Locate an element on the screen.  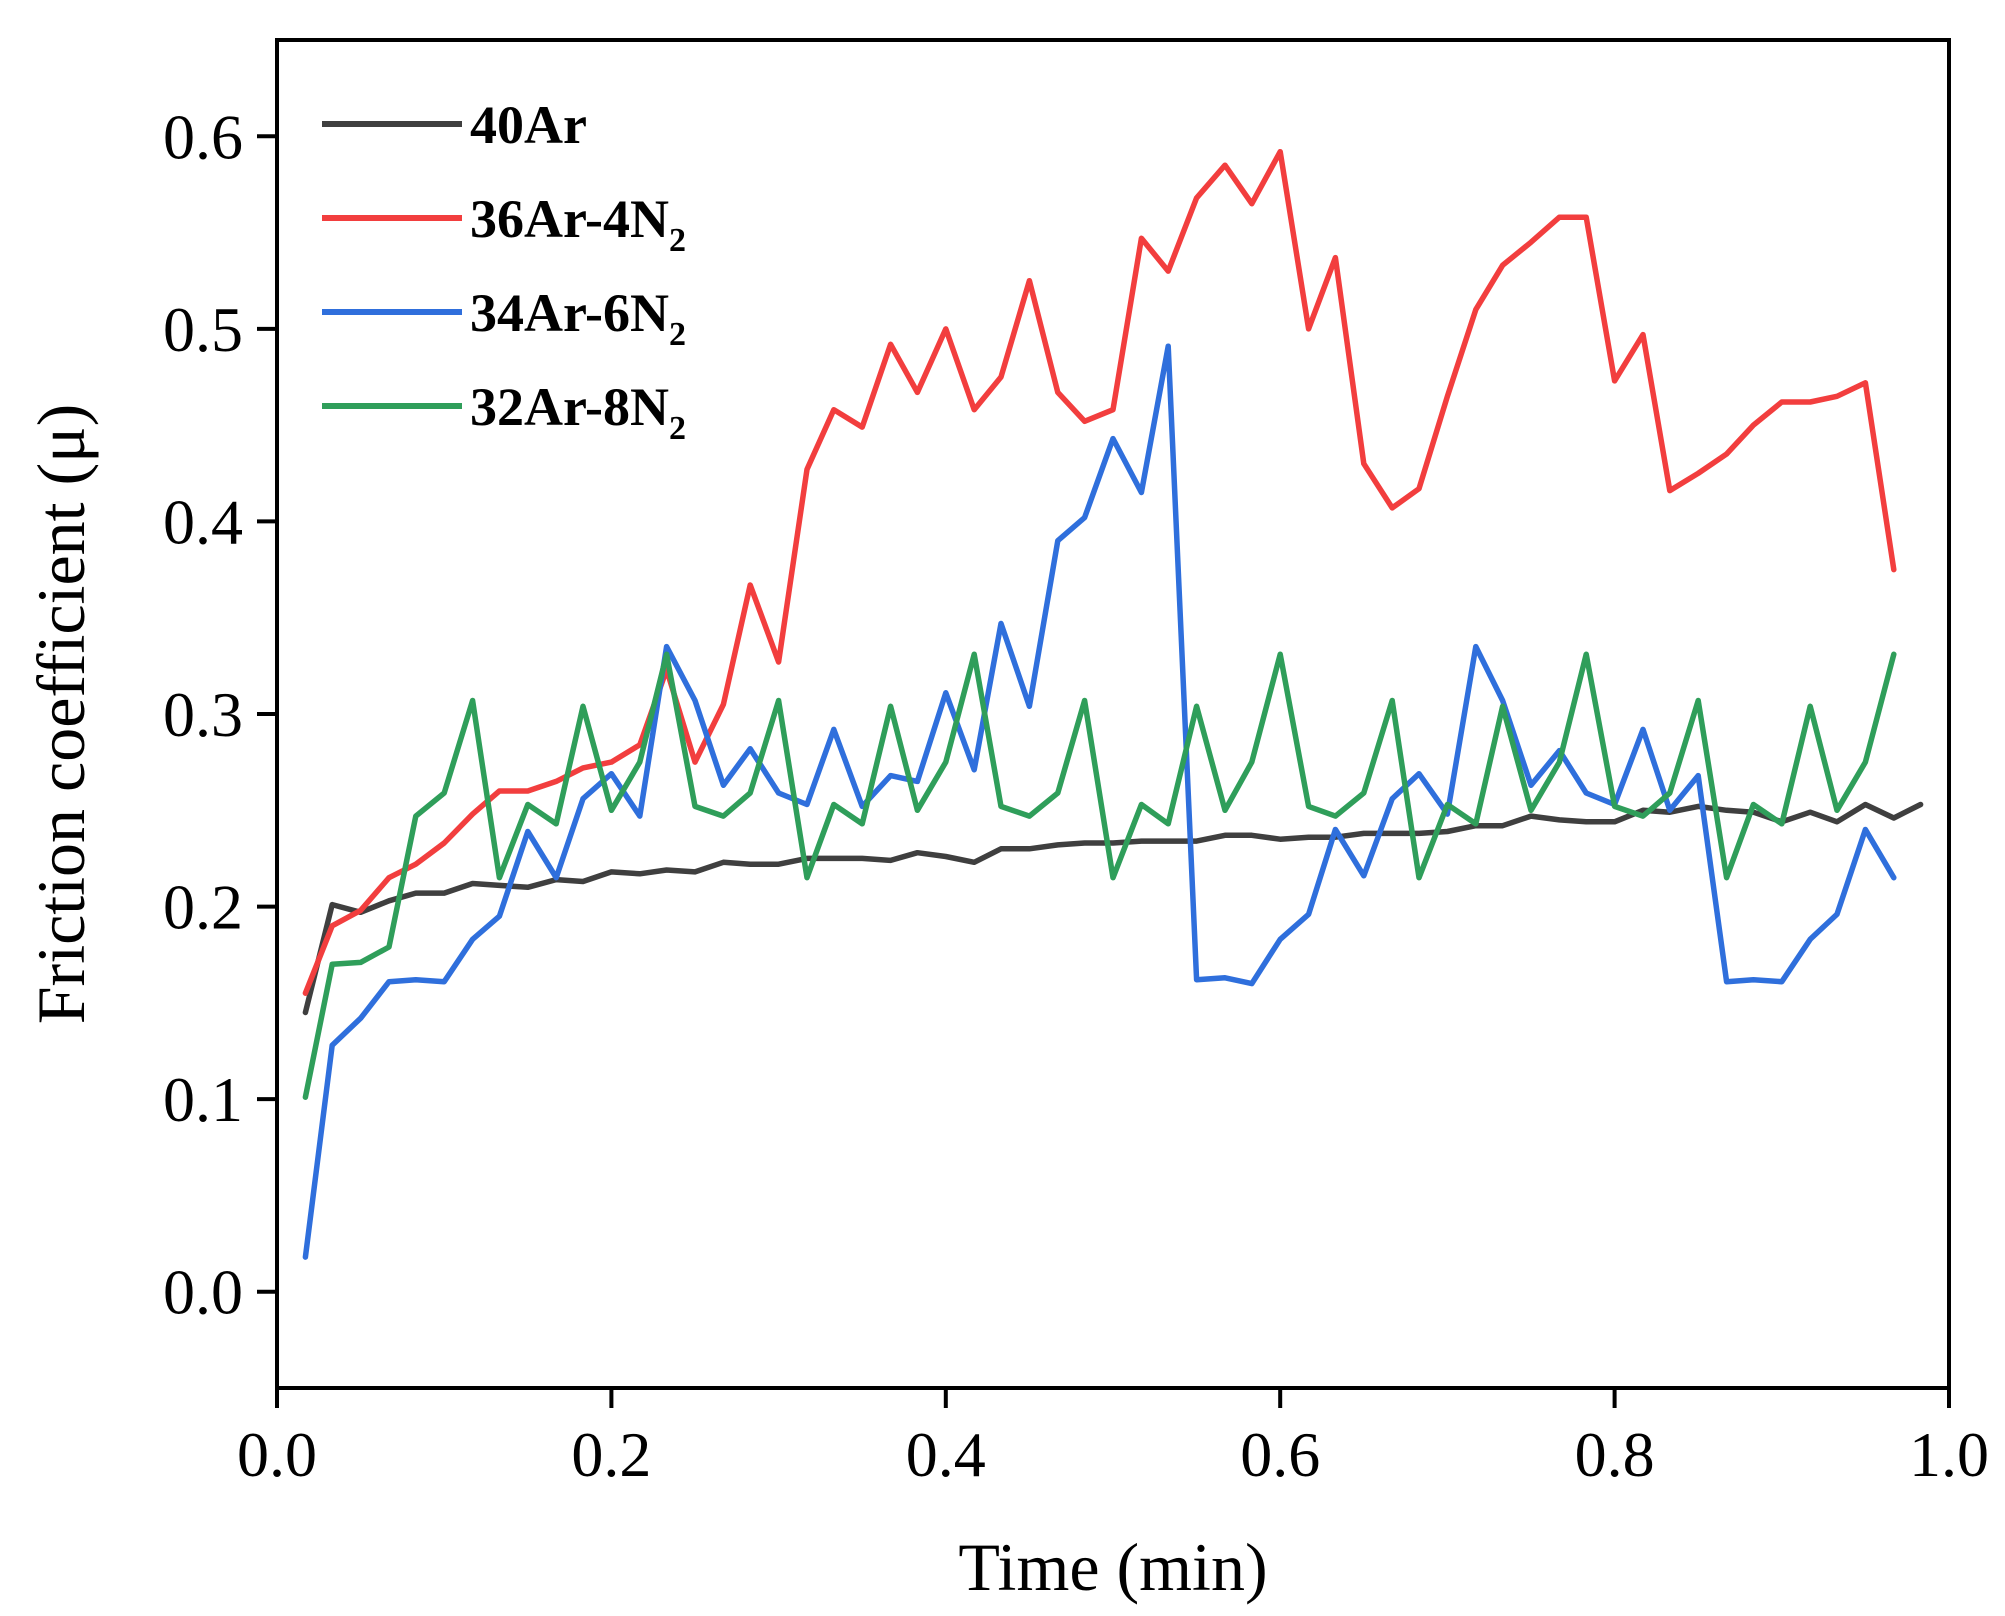
y-tick-label: 0.1 is located at coordinates (203, 1099).